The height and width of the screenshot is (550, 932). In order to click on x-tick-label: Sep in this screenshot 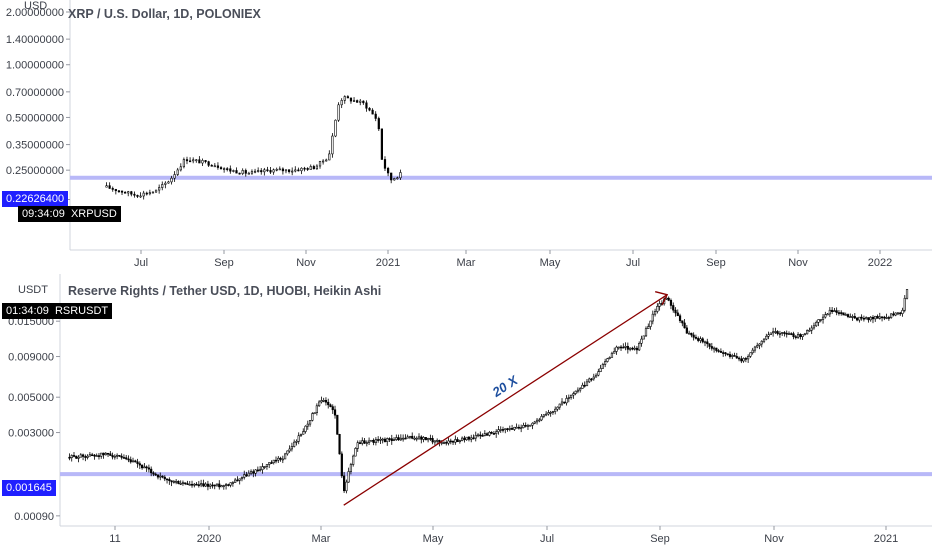, I will do `click(660, 539)`.